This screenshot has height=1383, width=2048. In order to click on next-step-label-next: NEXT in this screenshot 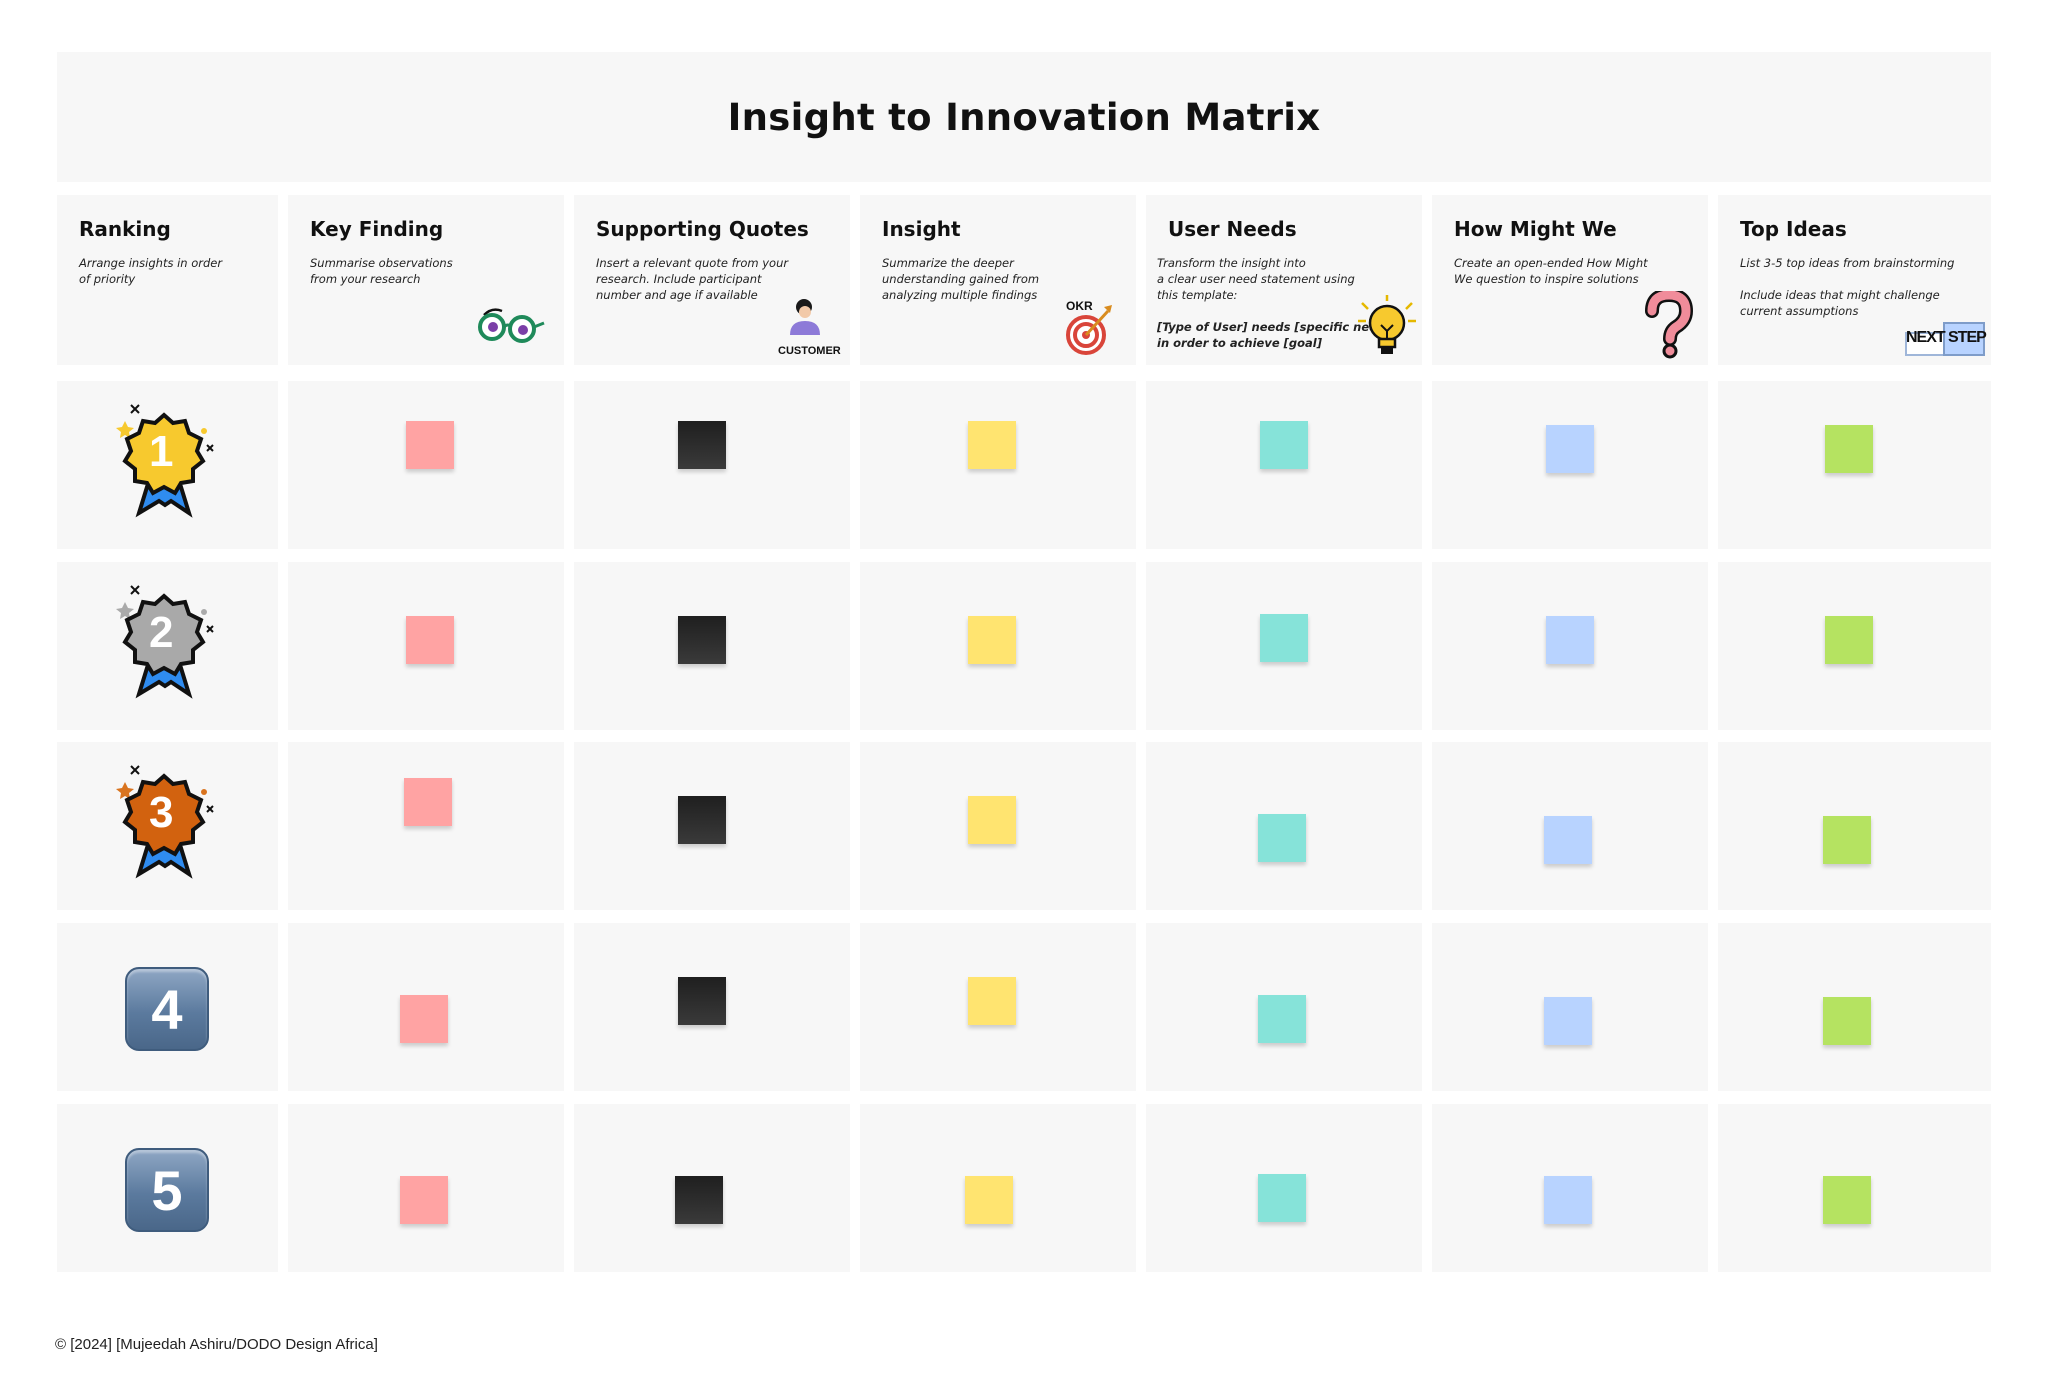, I will do `click(1926, 337)`.